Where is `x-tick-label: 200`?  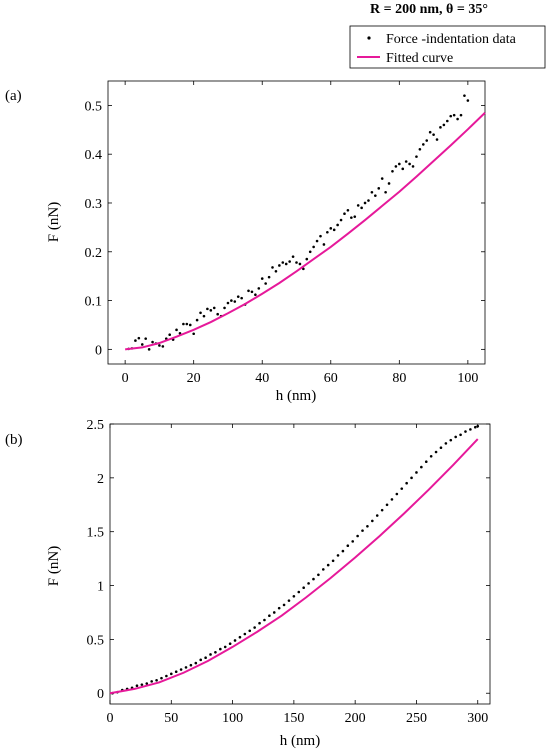 x-tick-label: 200 is located at coordinates (355, 718).